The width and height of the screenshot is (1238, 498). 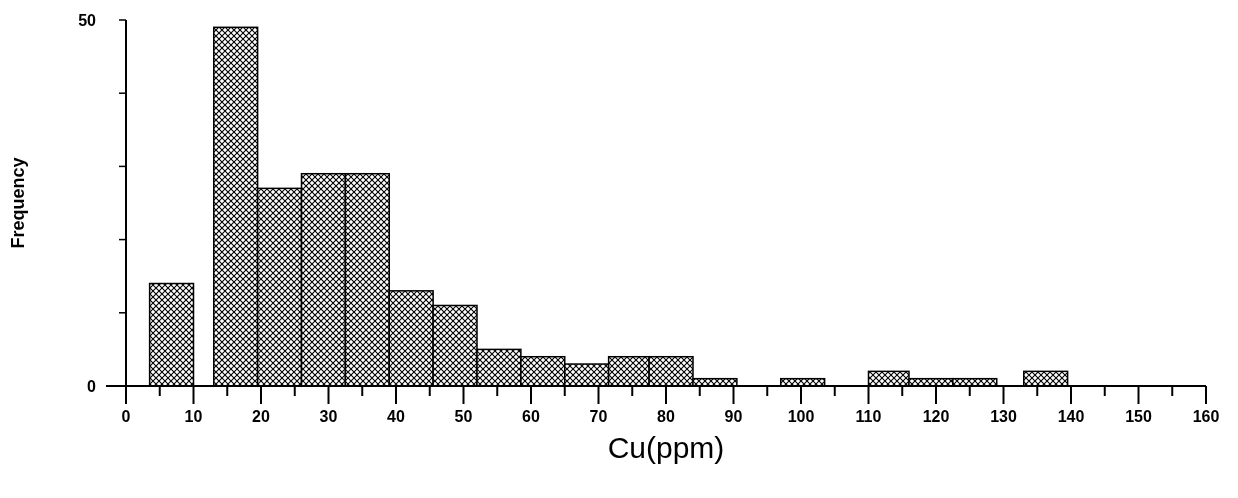 What do you see at coordinates (666, 416) in the screenshot?
I see `x-tick-label: 80` at bounding box center [666, 416].